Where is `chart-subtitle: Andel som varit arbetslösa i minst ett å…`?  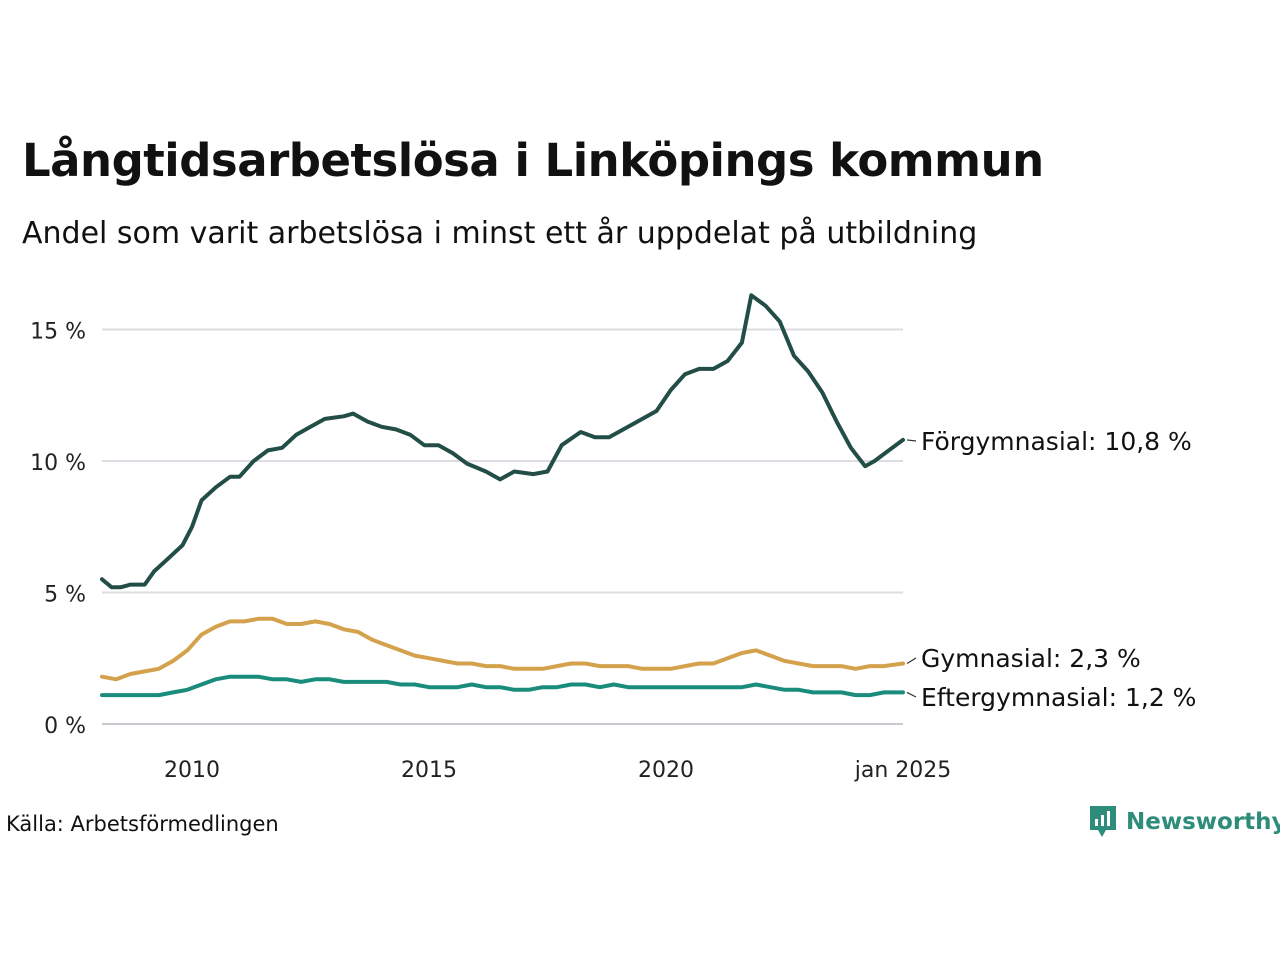
chart-subtitle: Andel som varit arbetslösa i minst ett å… is located at coordinates (500, 233).